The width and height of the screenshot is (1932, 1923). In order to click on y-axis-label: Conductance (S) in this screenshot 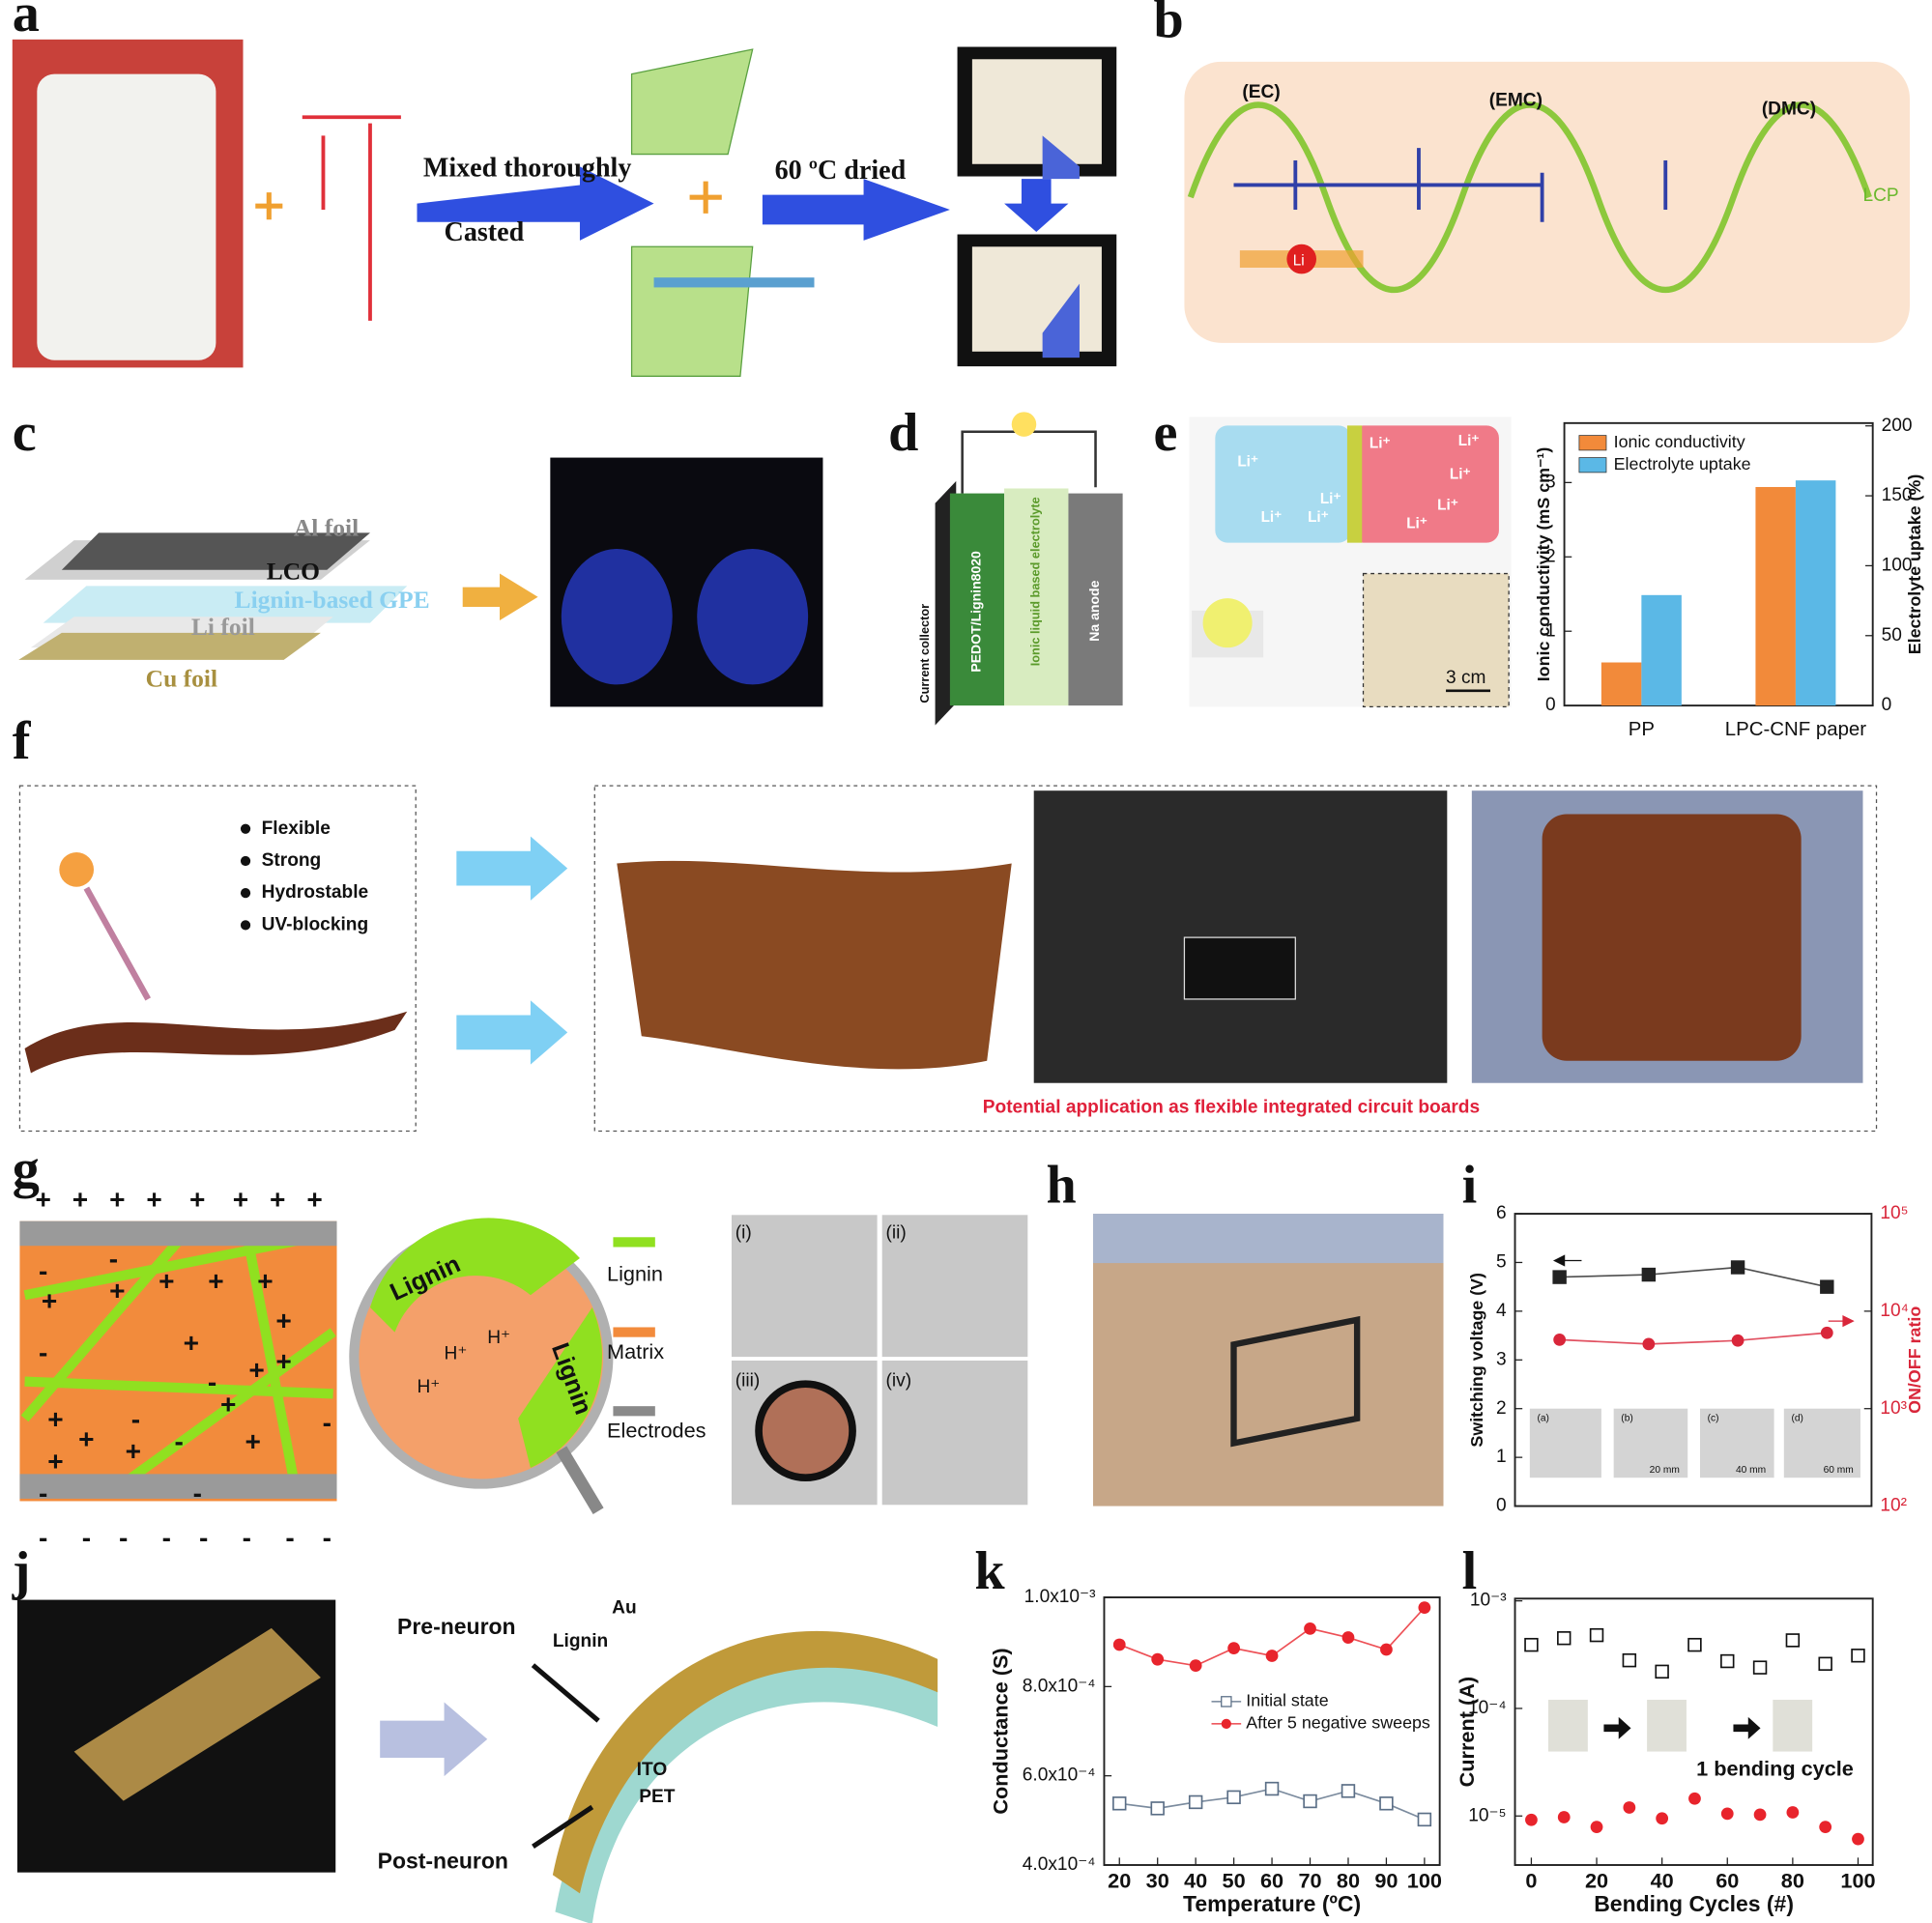, I will do `click(1000, 1731)`.